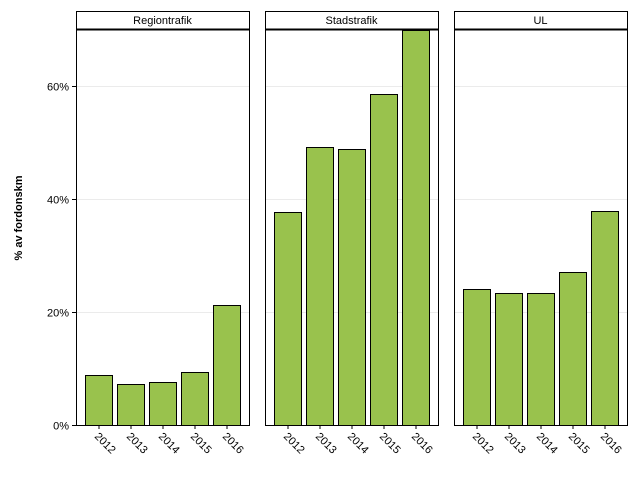  What do you see at coordinates (99, 400) in the screenshot?
I see `bar-regiontrafik-2012` at bounding box center [99, 400].